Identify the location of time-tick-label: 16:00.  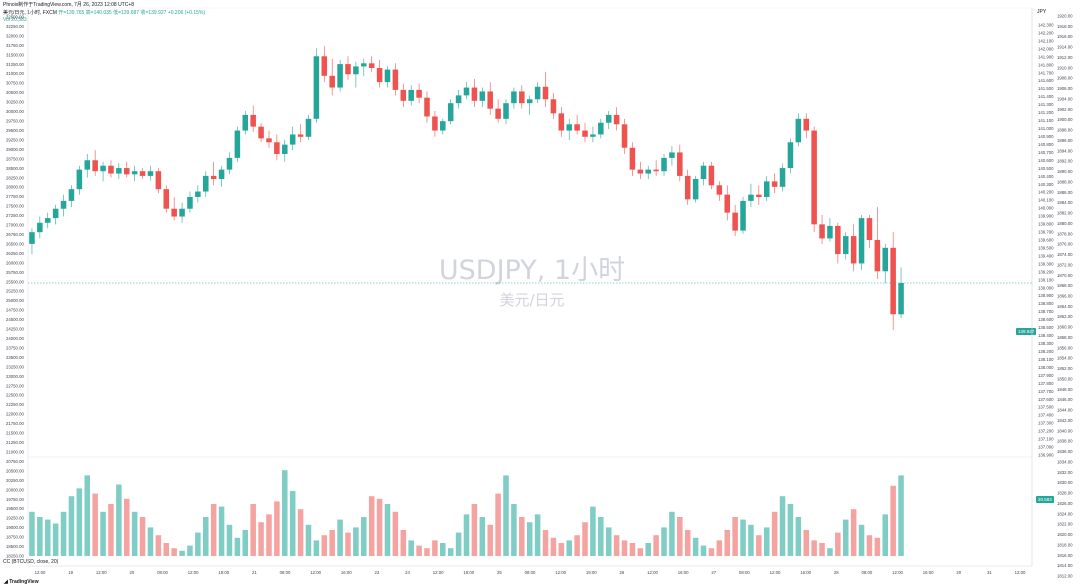
(805, 572).